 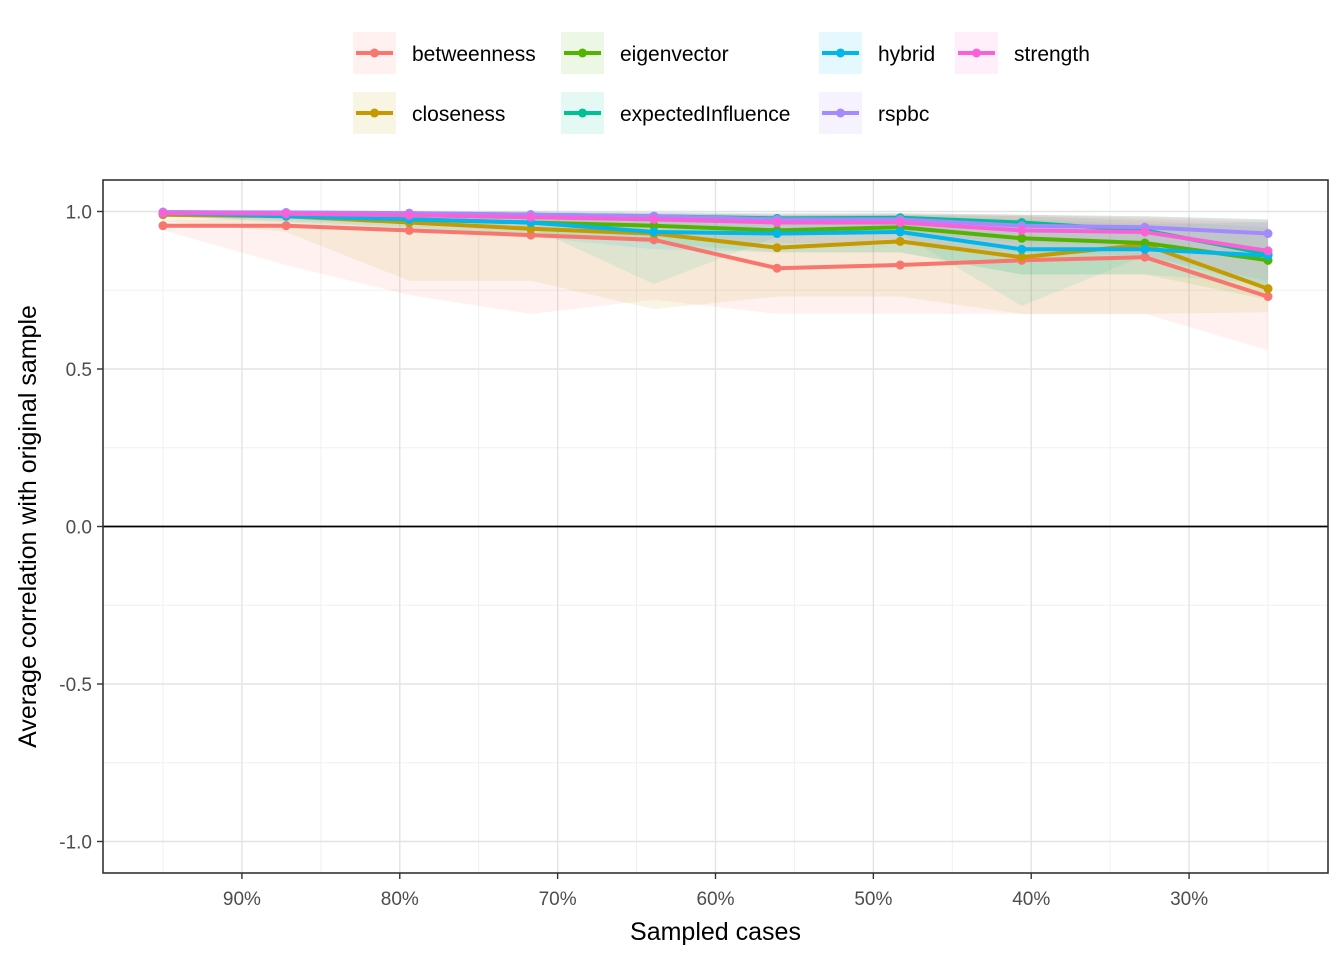 I want to click on legend-item-rspbc: rspbc, so click(x=874, y=113).